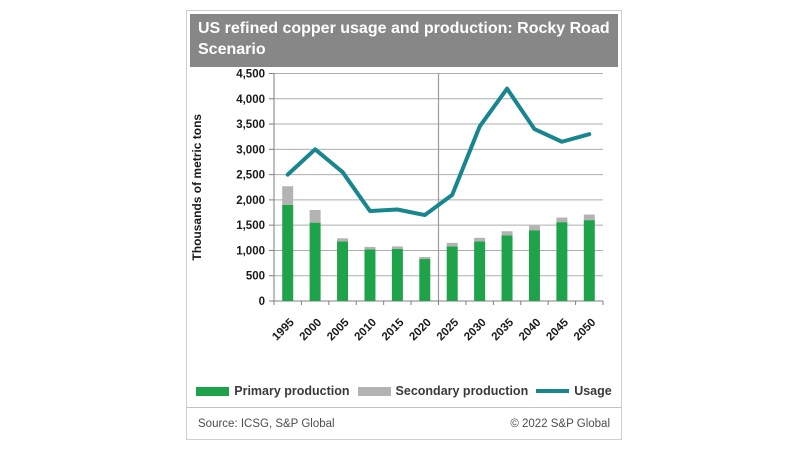 The height and width of the screenshot is (450, 800). What do you see at coordinates (197, 187) in the screenshot?
I see `svg-text: Thousands of metric tons` at bounding box center [197, 187].